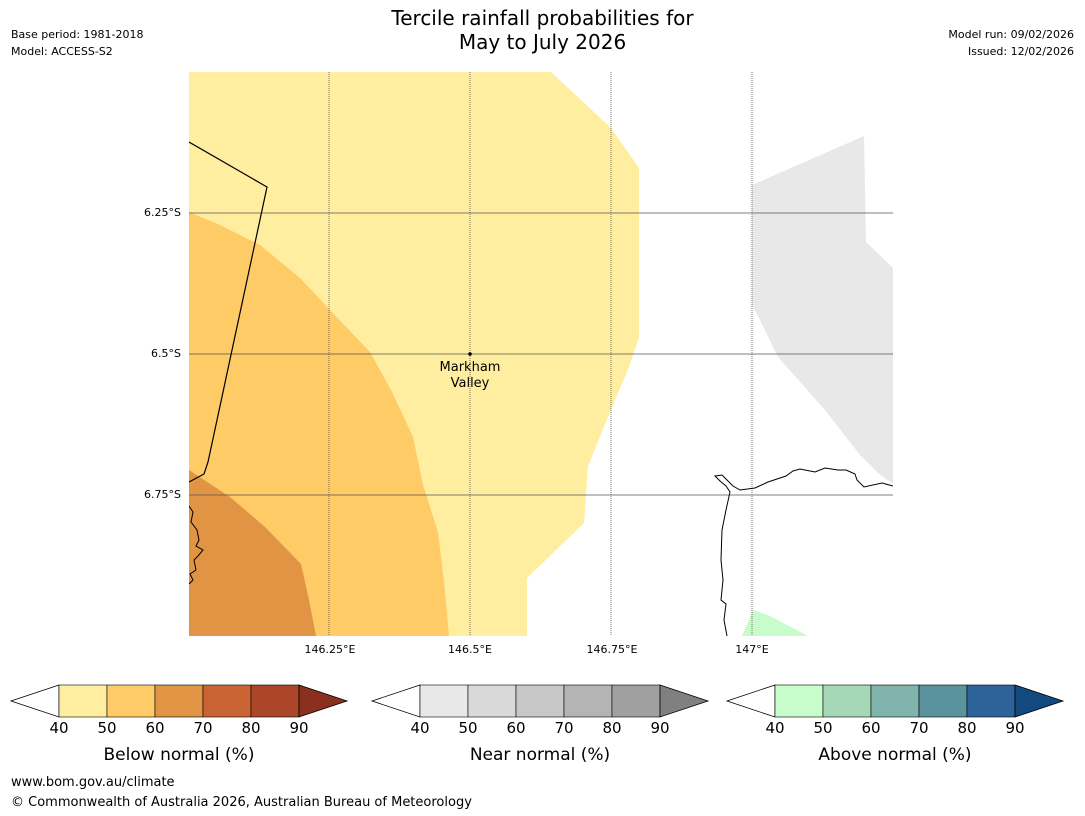 The image size is (1085, 816). What do you see at coordinates (299, 728) in the screenshot?
I see `legend-below-tick-90: 90` at bounding box center [299, 728].